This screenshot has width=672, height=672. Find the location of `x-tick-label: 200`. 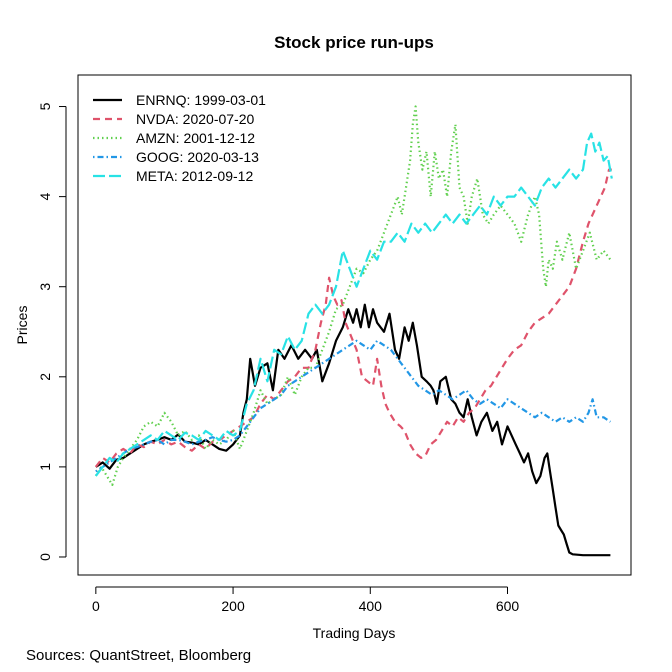

x-tick-label: 200 is located at coordinates (233, 606).